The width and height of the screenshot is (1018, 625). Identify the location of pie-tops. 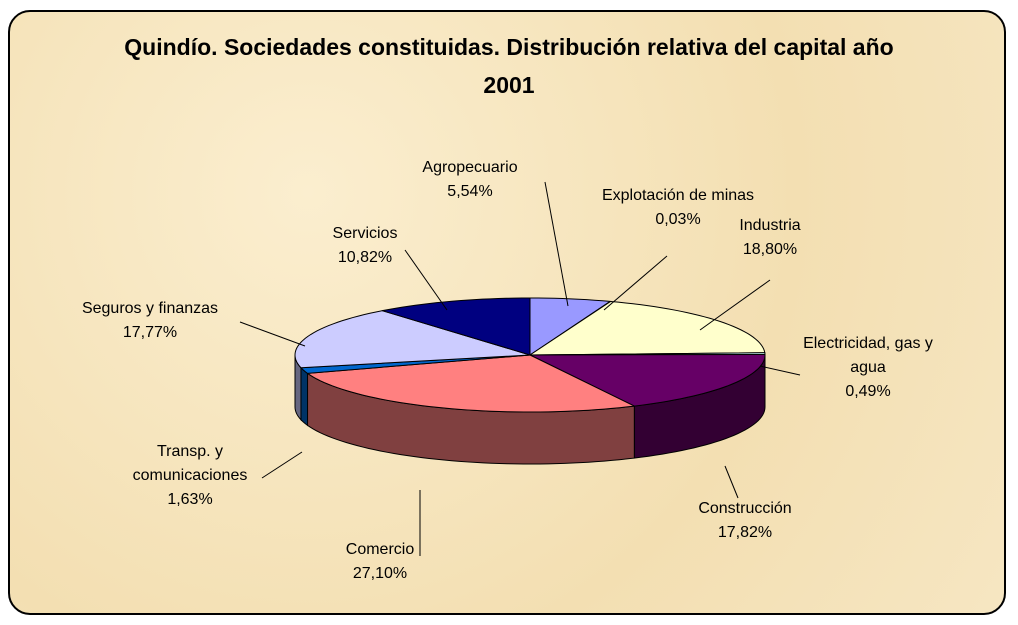
(530, 355).